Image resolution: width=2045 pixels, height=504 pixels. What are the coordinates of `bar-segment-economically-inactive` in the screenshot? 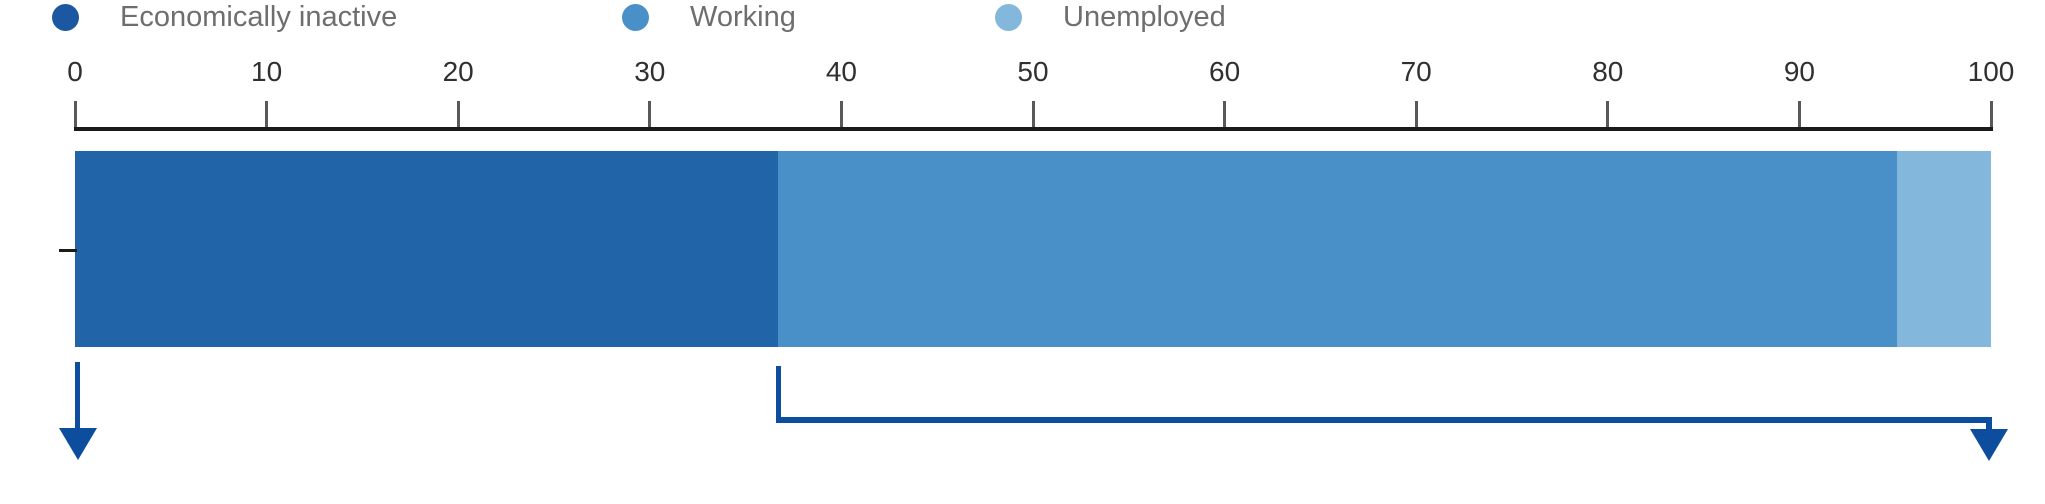 It's located at (427, 249).